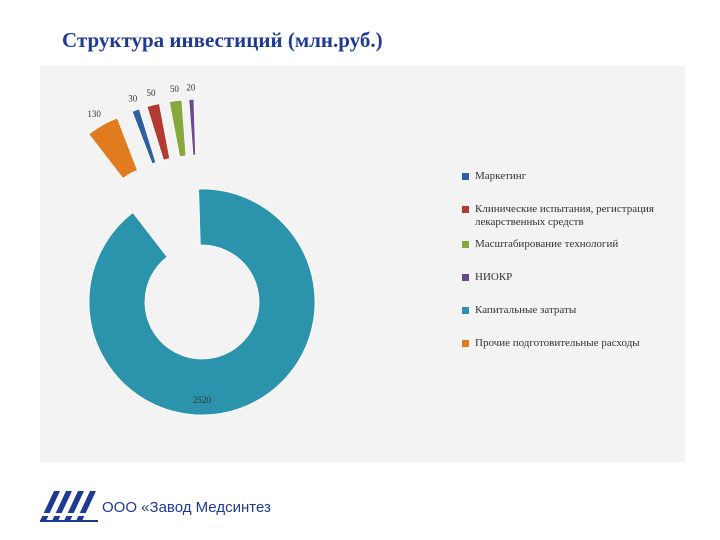 This screenshot has height=540, width=720. What do you see at coordinates (557, 343) in the screenshot?
I see `legend-label: Прочие подготовительные расходы` at bounding box center [557, 343].